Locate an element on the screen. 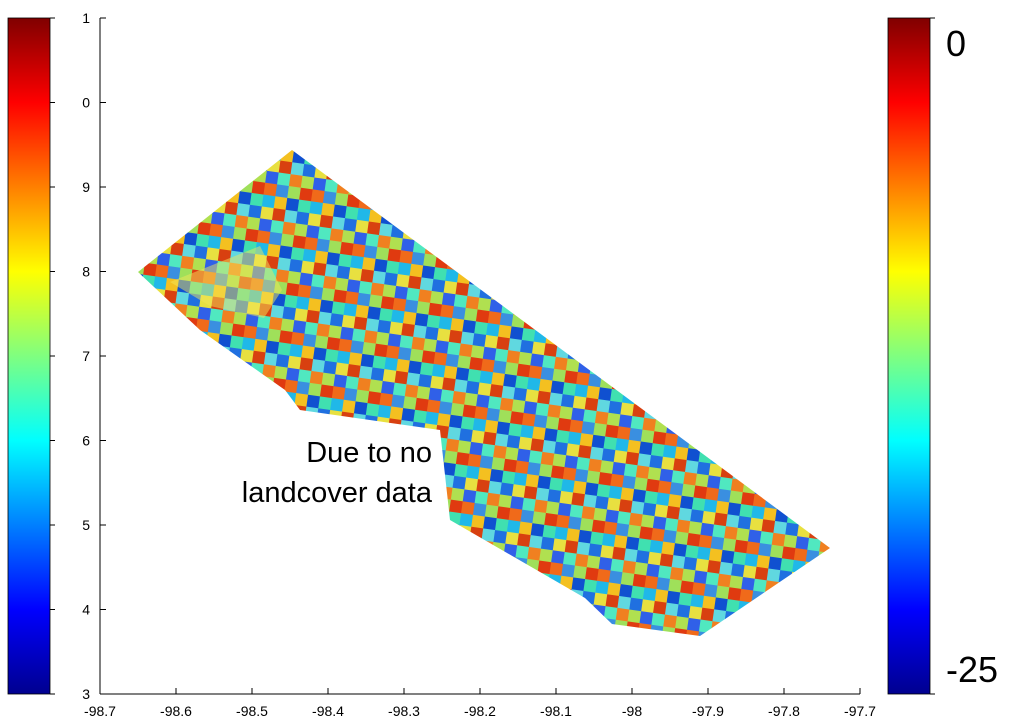  x-tick-label: -97.7 is located at coordinates (860, 711).